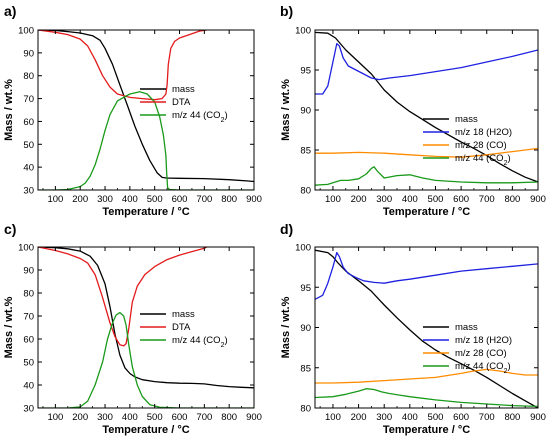 Image resolution: width=550 pixels, height=442 pixels. I want to click on legend-label-ms28: m/z 28 (CO), so click(481, 353).